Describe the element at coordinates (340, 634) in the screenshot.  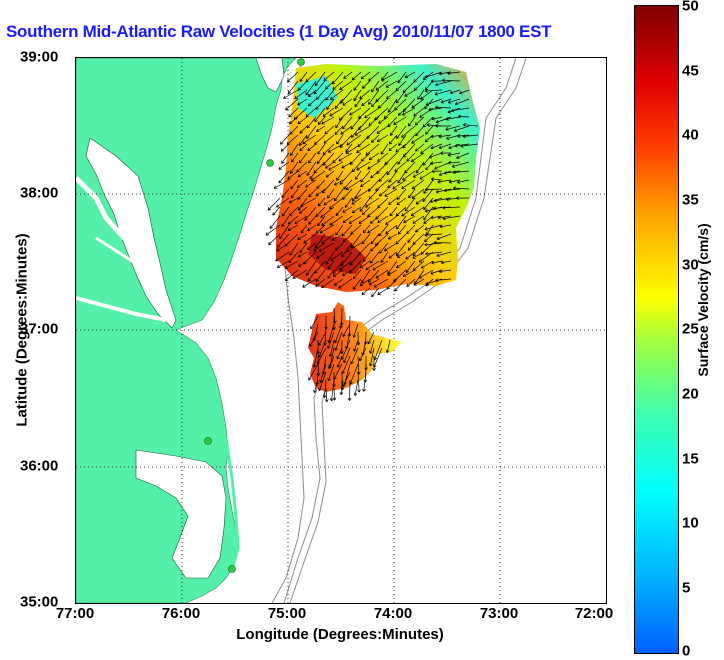
I see `x-axis-label: Longitude (Degrees:Minutes)` at that location.